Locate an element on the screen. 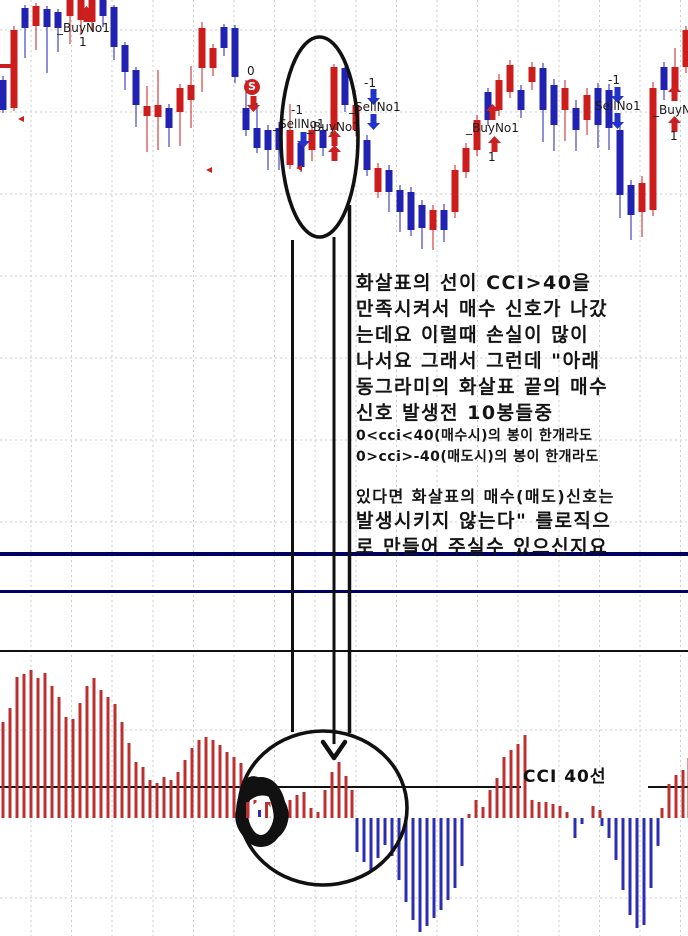 This screenshot has width=688, height=936. blob-hole-bars is located at coordinates (257, 810).